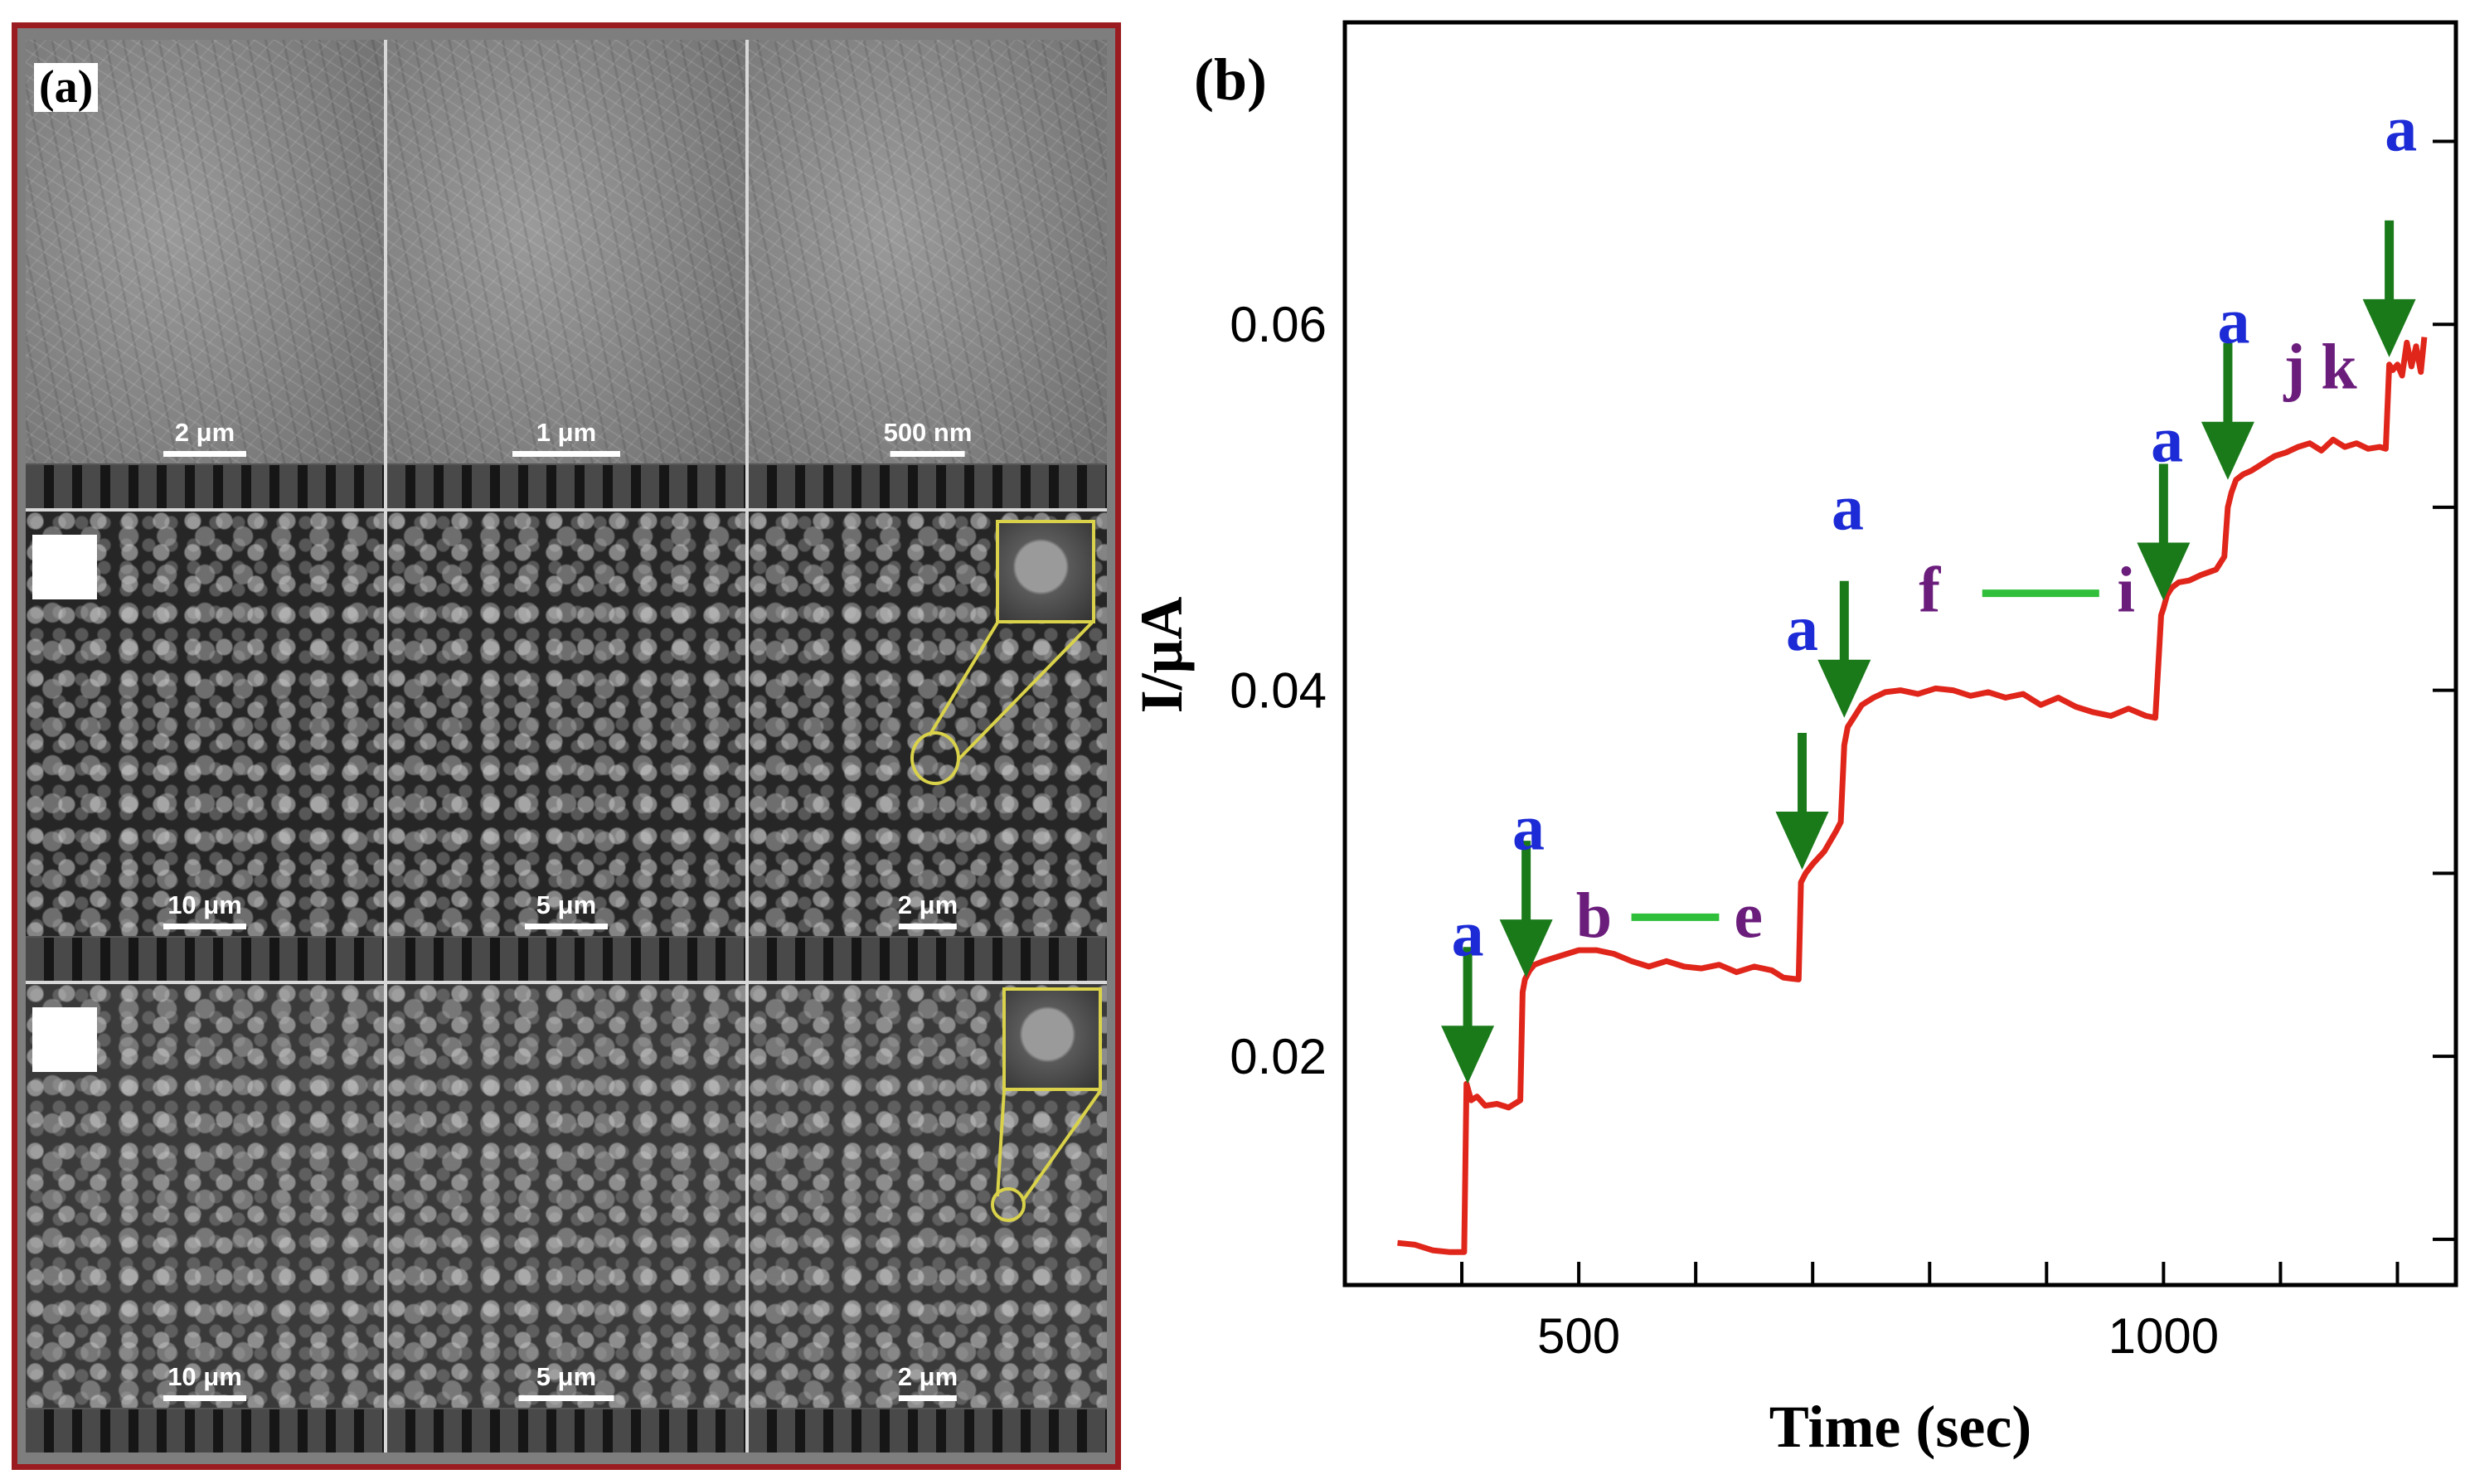 The image size is (2470, 1484). I want to click on scale-bar-label: 1 μm, so click(566, 433).